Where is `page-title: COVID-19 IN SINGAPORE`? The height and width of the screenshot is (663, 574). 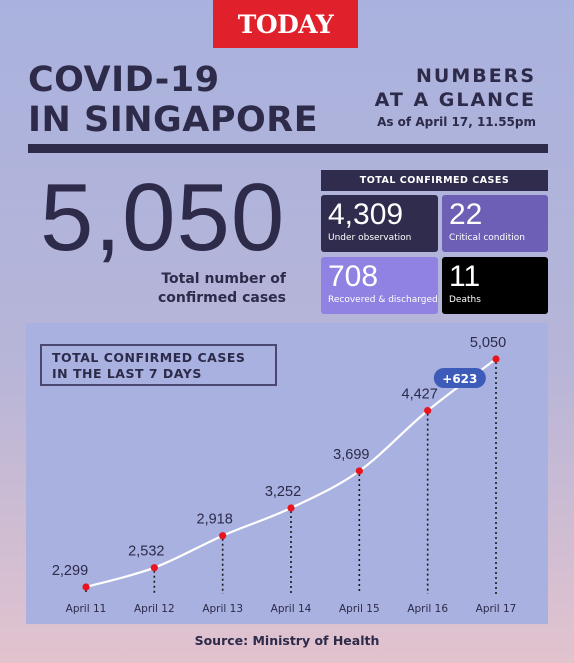
page-title: COVID-19 IN SINGAPORE is located at coordinates (173, 100).